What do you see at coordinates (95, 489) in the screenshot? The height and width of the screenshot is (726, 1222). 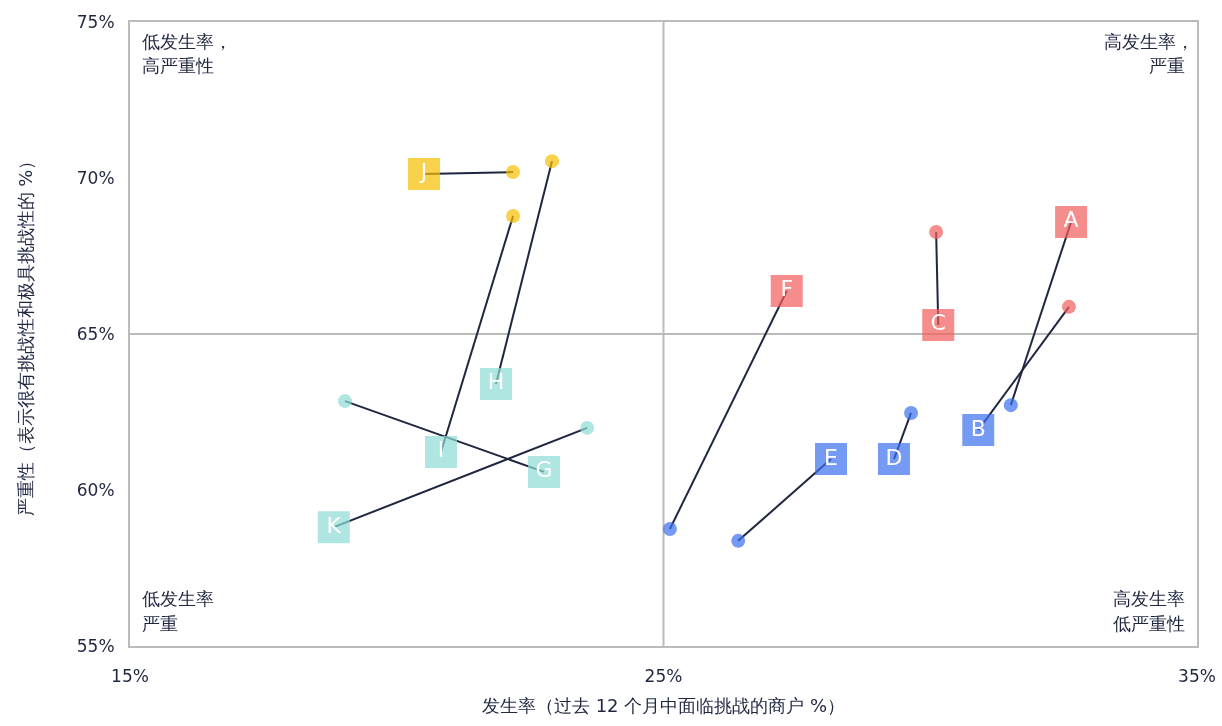 I see `y-tick-label: 60%` at bounding box center [95, 489].